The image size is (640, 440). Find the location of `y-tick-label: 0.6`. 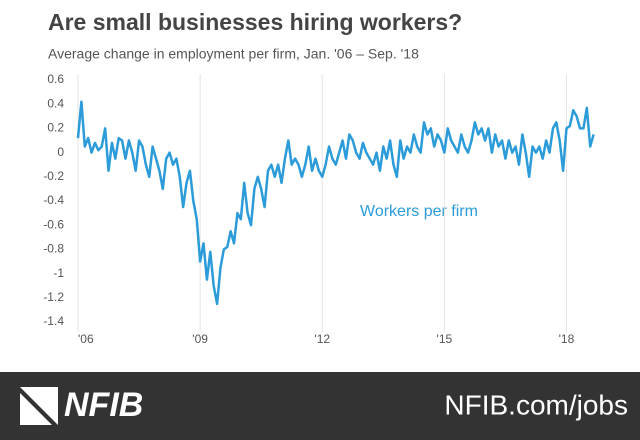

y-tick-label: 0.6 is located at coordinates (55, 79).